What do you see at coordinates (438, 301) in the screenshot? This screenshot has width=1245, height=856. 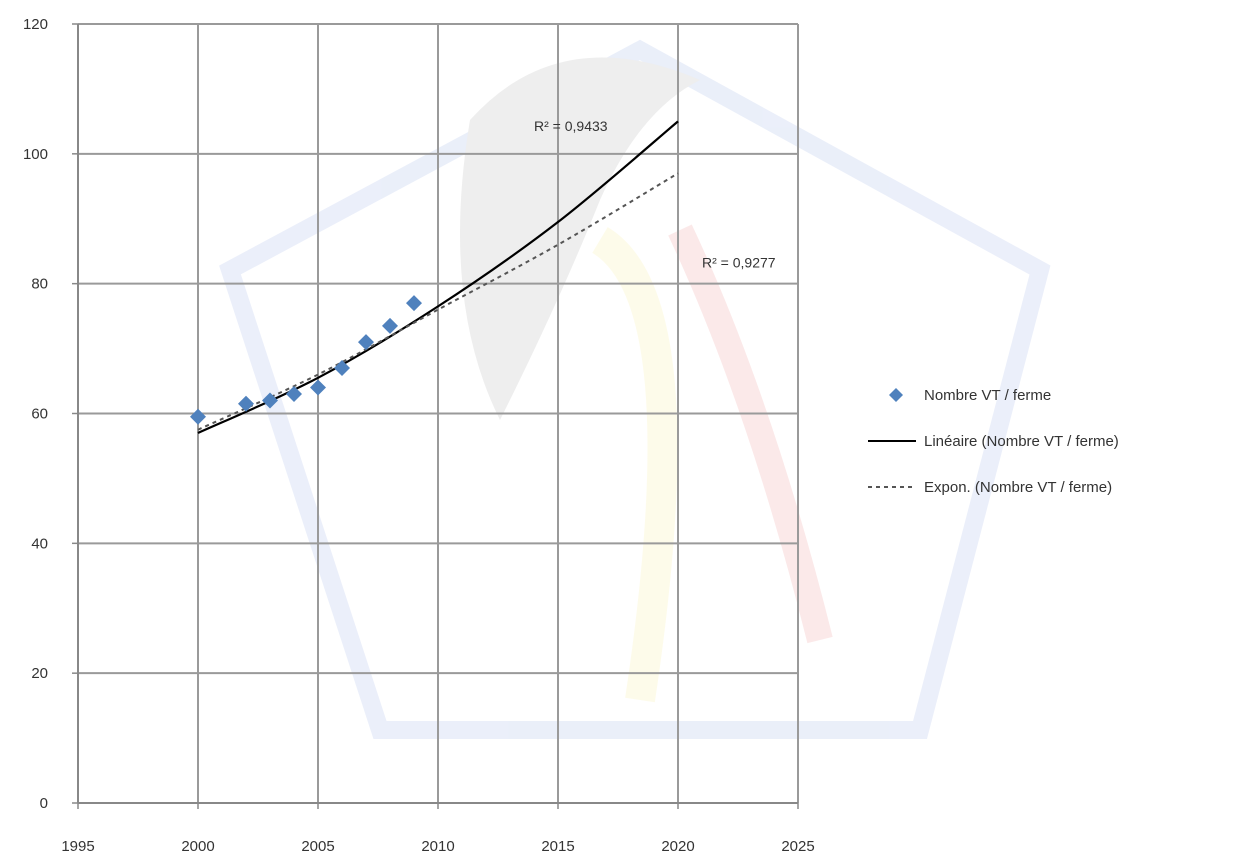 I see `exponential-trendline` at bounding box center [438, 301].